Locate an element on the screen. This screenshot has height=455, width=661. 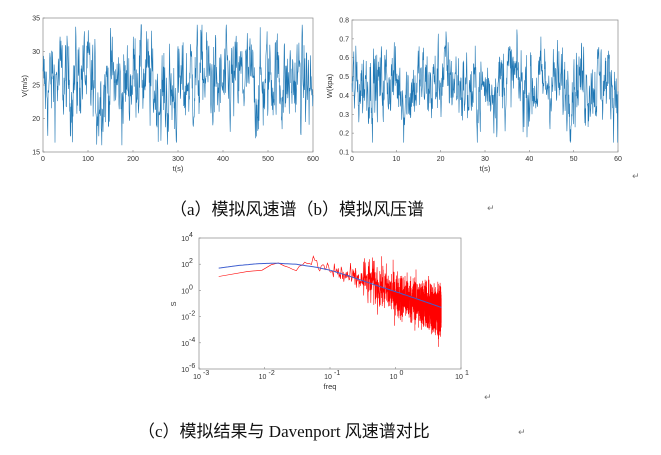
y-tick-label: 0.5 is located at coordinates (344, 77).